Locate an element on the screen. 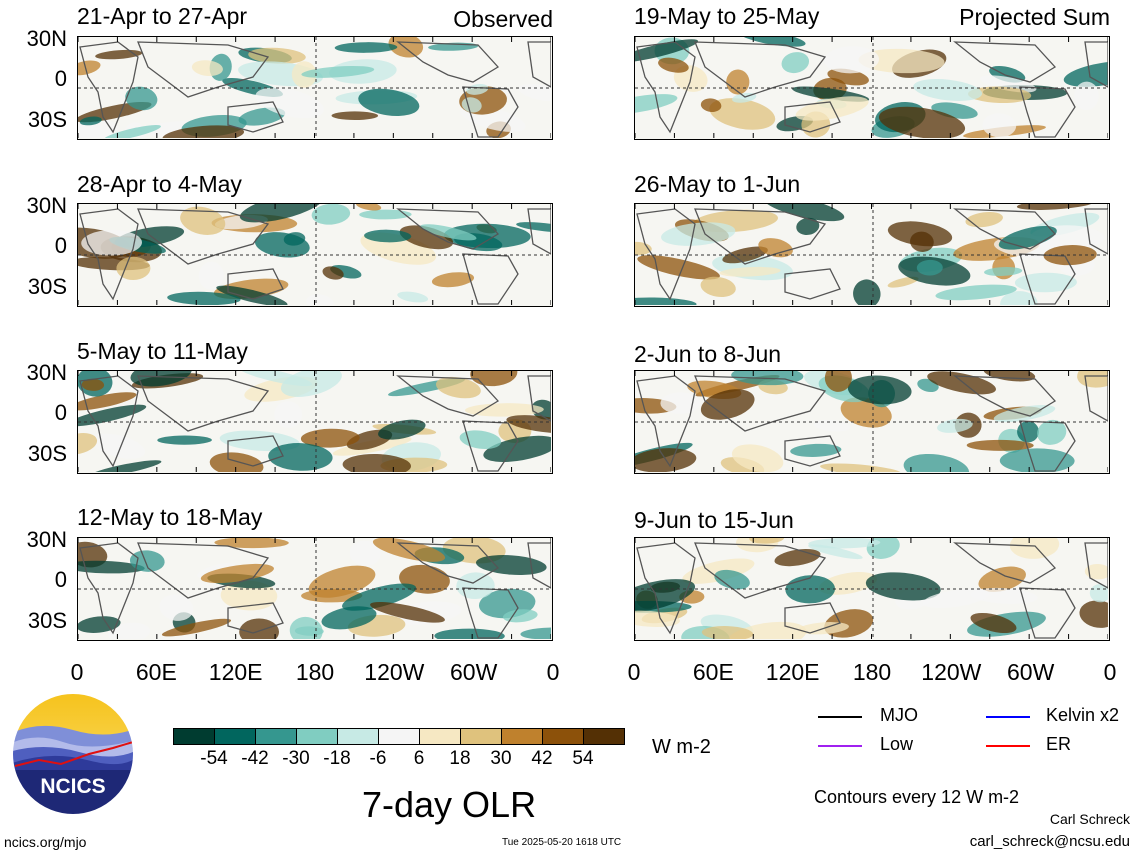  legend-er-label: ER is located at coordinates (1059, 744).